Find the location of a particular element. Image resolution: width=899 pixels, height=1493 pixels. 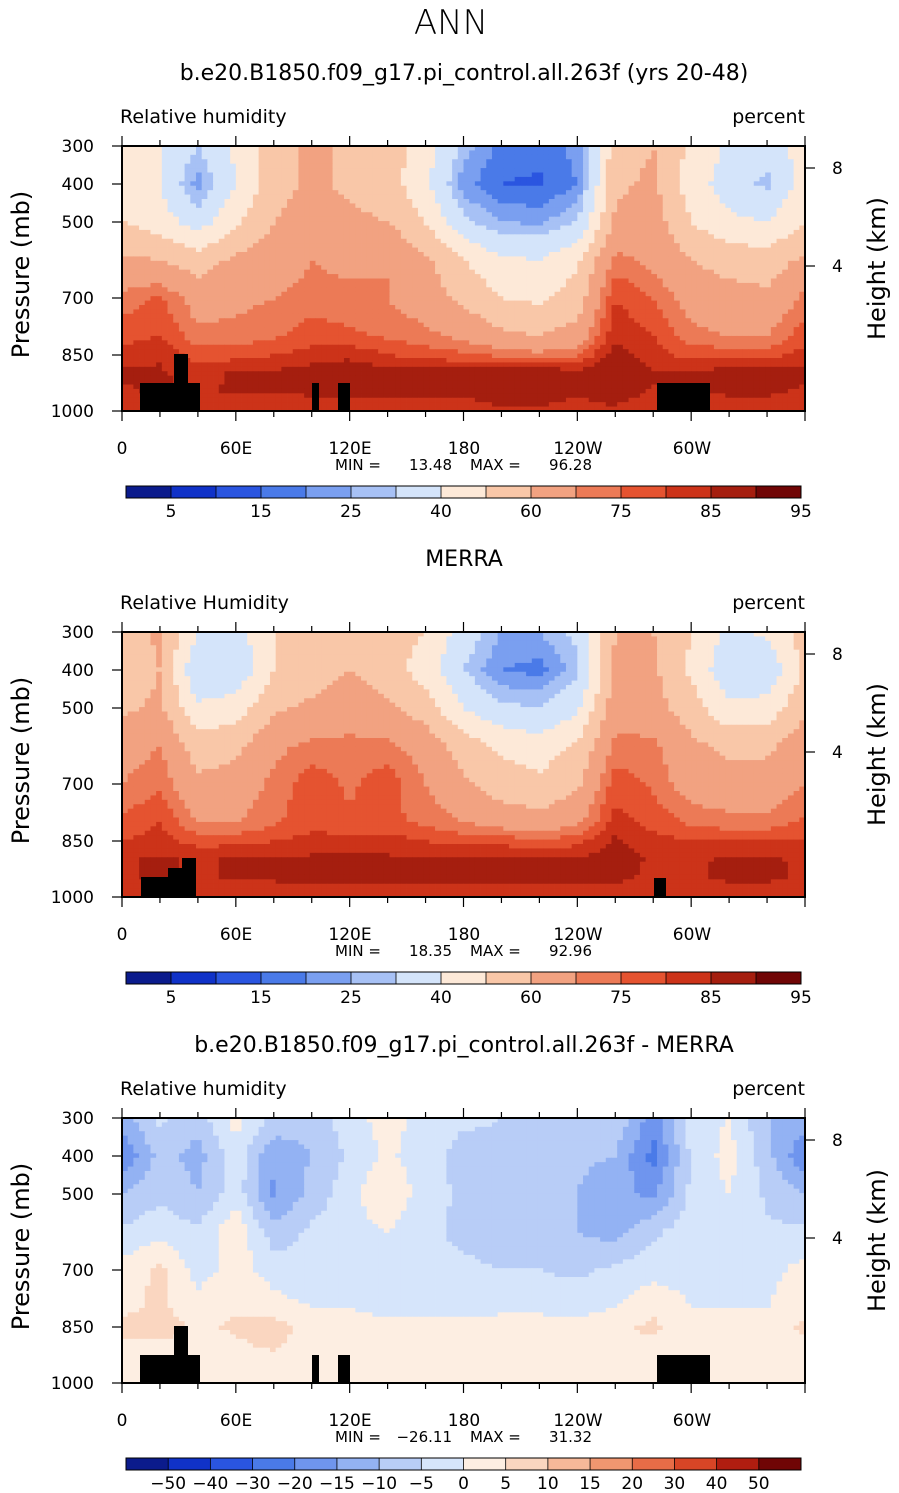

colorbar-label: −10 is located at coordinates (379, 1483).